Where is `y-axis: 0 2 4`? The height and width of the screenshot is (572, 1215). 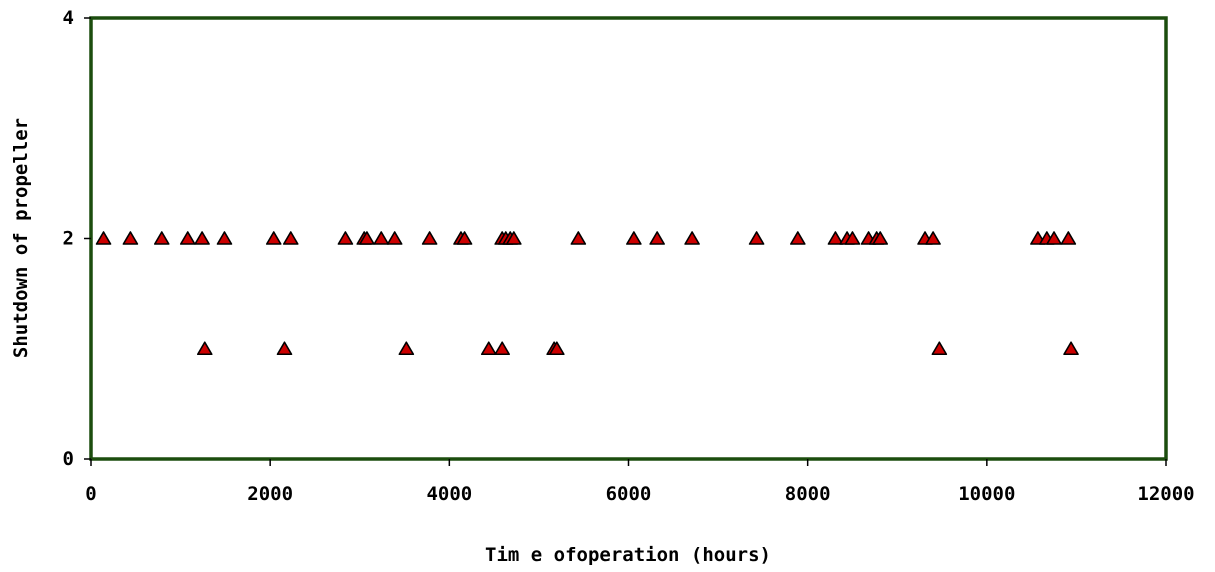 y-axis: 0 2 4 is located at coordinates (77, 238).